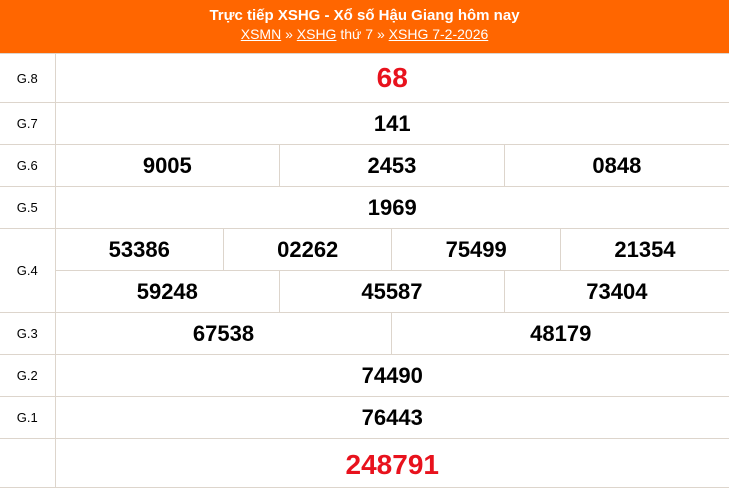 The image size is (729, 488). What do you see at coordinates (392, 165) in the screenshot?
I see `prize-number: 2453` at bounding box center [392, 165].